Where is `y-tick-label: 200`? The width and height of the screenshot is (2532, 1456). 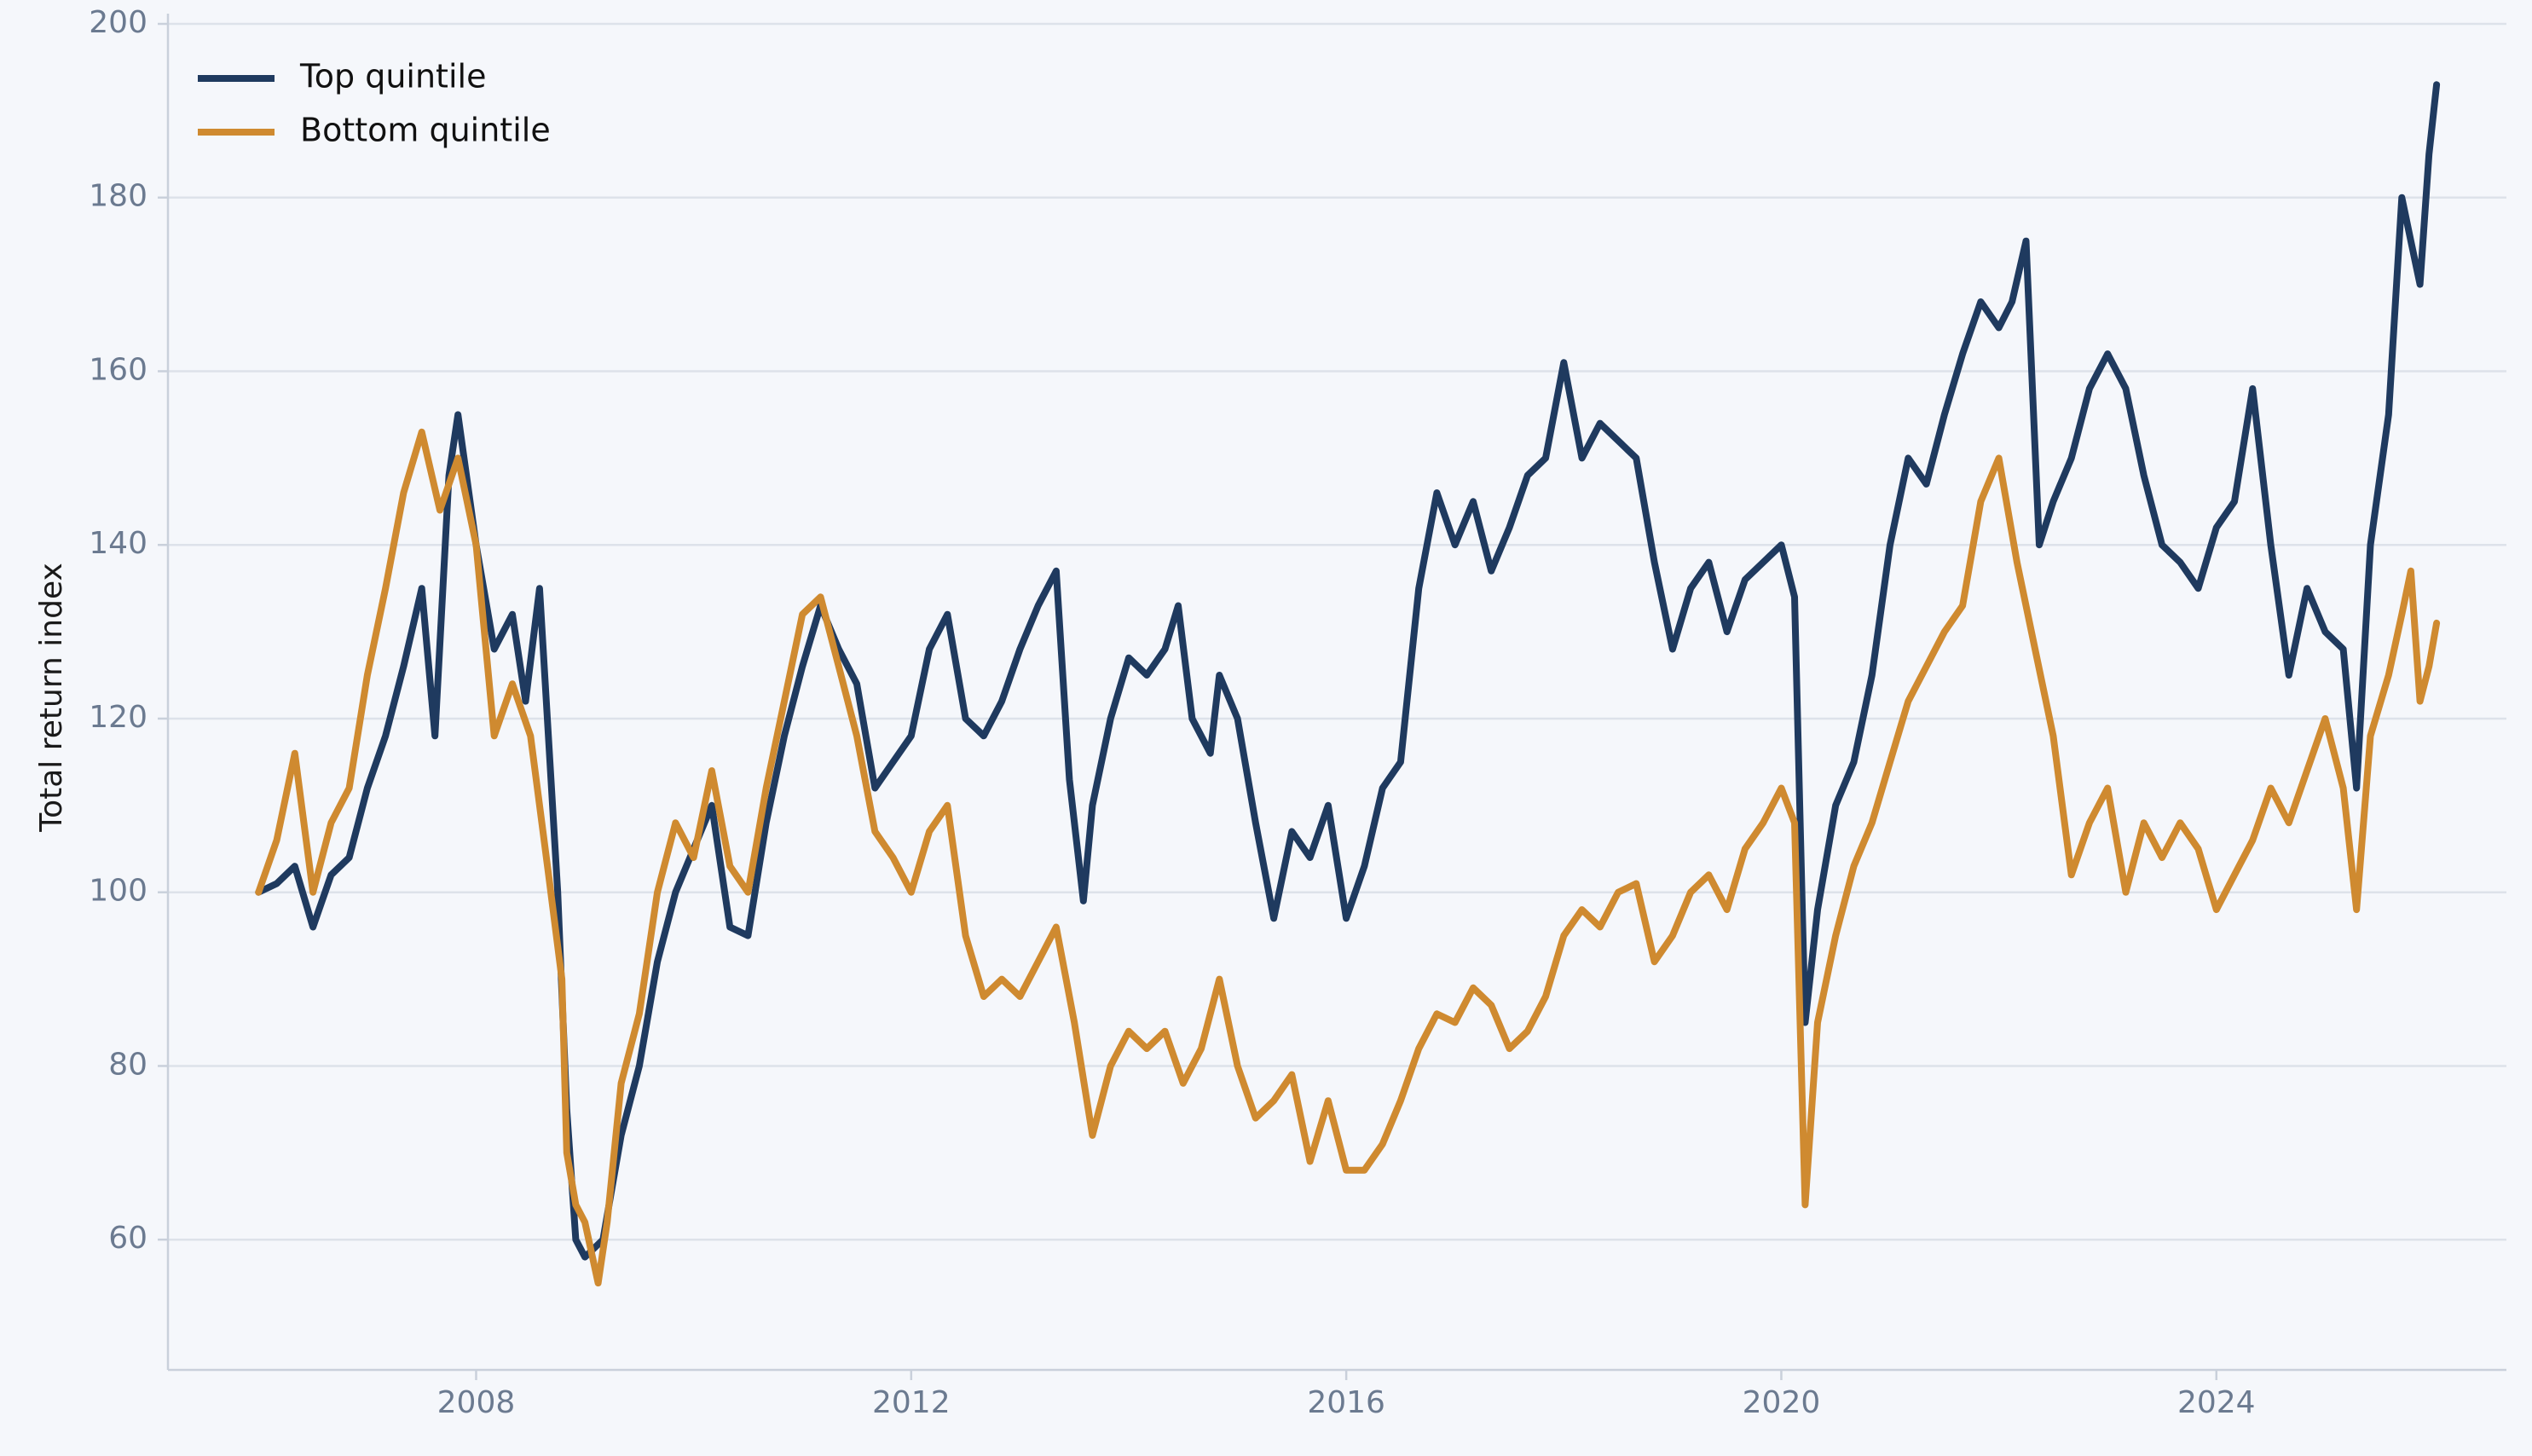
y-tick-label: 200 is located at coordinates (118, 22).